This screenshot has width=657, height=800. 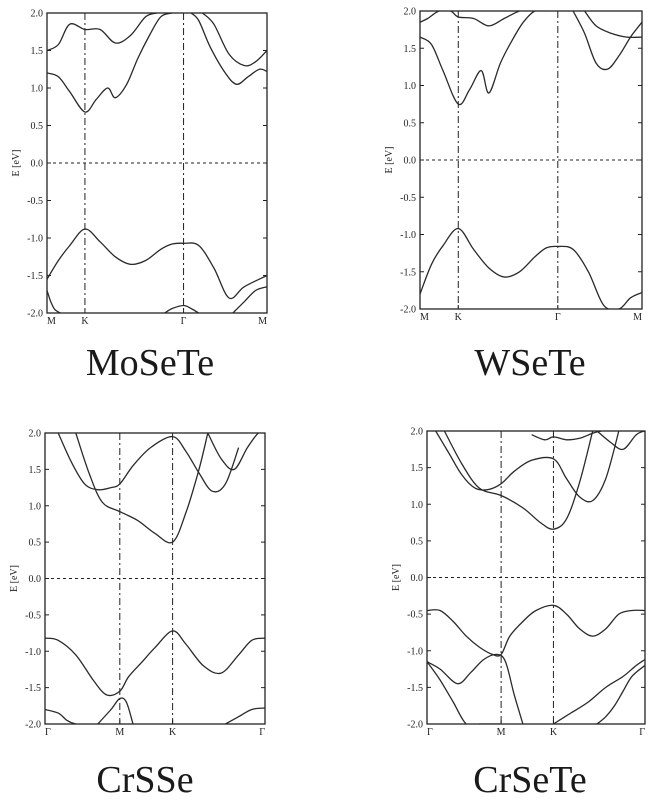 What do you see at coordinates (150, 363) in the screenshot?
I see `panel-title-mosete: MoSeTe` at bounding box center [150, 363].